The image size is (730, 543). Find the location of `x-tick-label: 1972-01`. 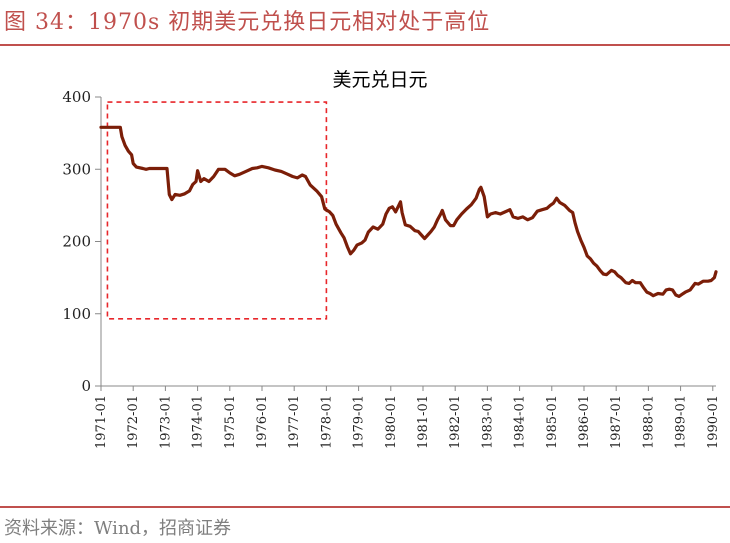

x-tick-label: 1972-01 is located at coordinates (133, 422).